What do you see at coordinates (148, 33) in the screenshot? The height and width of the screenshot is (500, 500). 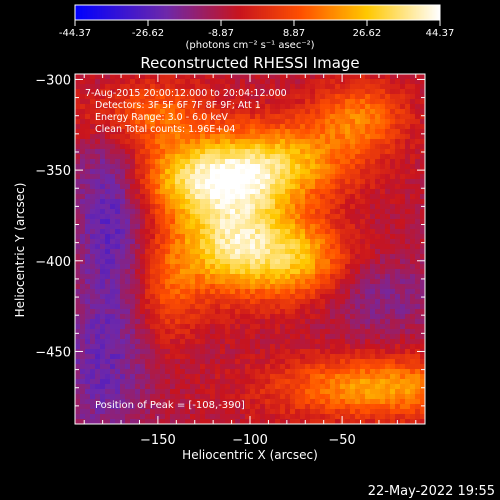 I see `colorbar-tick-label: -26.62` at bounding box center [148, 33].